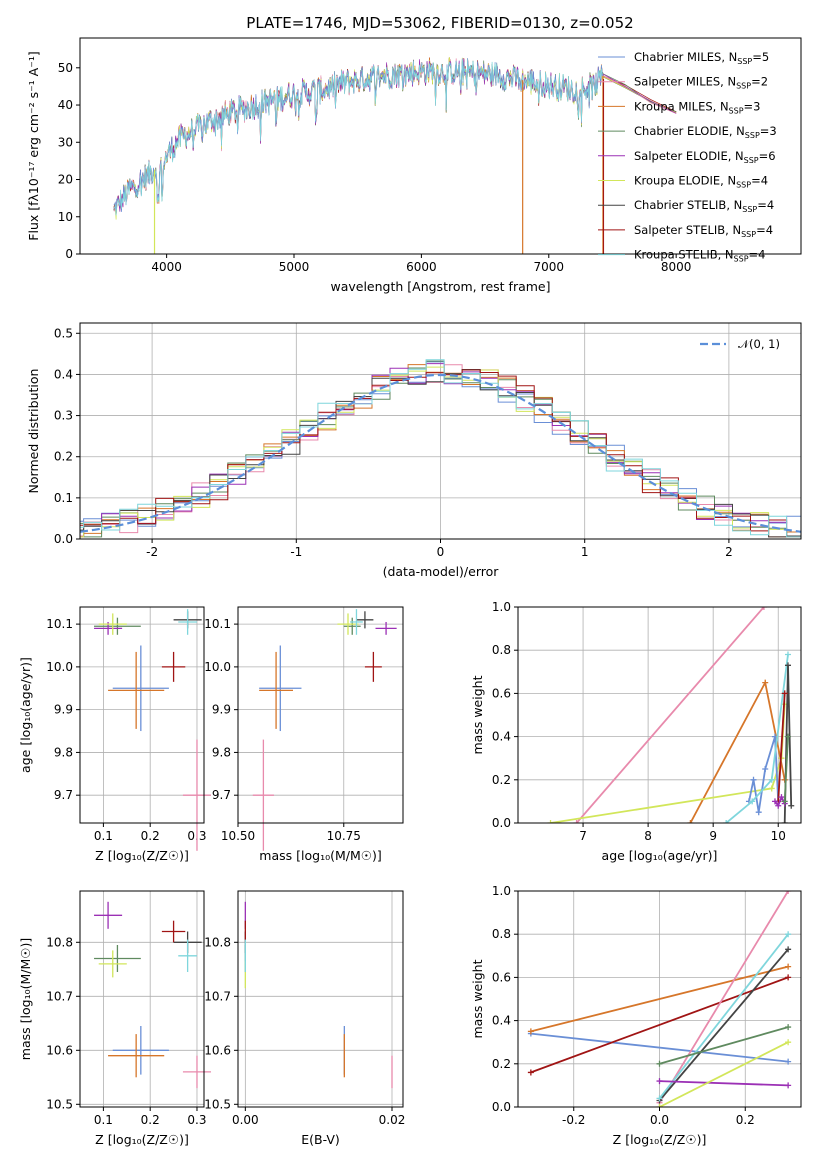 Image resolution: width=819 pixels, height=1170 pixels. Describe the element at coordinates (778, 836) in the screenshot. I see `weight-vs-age-xtick-label: 10` at that location.